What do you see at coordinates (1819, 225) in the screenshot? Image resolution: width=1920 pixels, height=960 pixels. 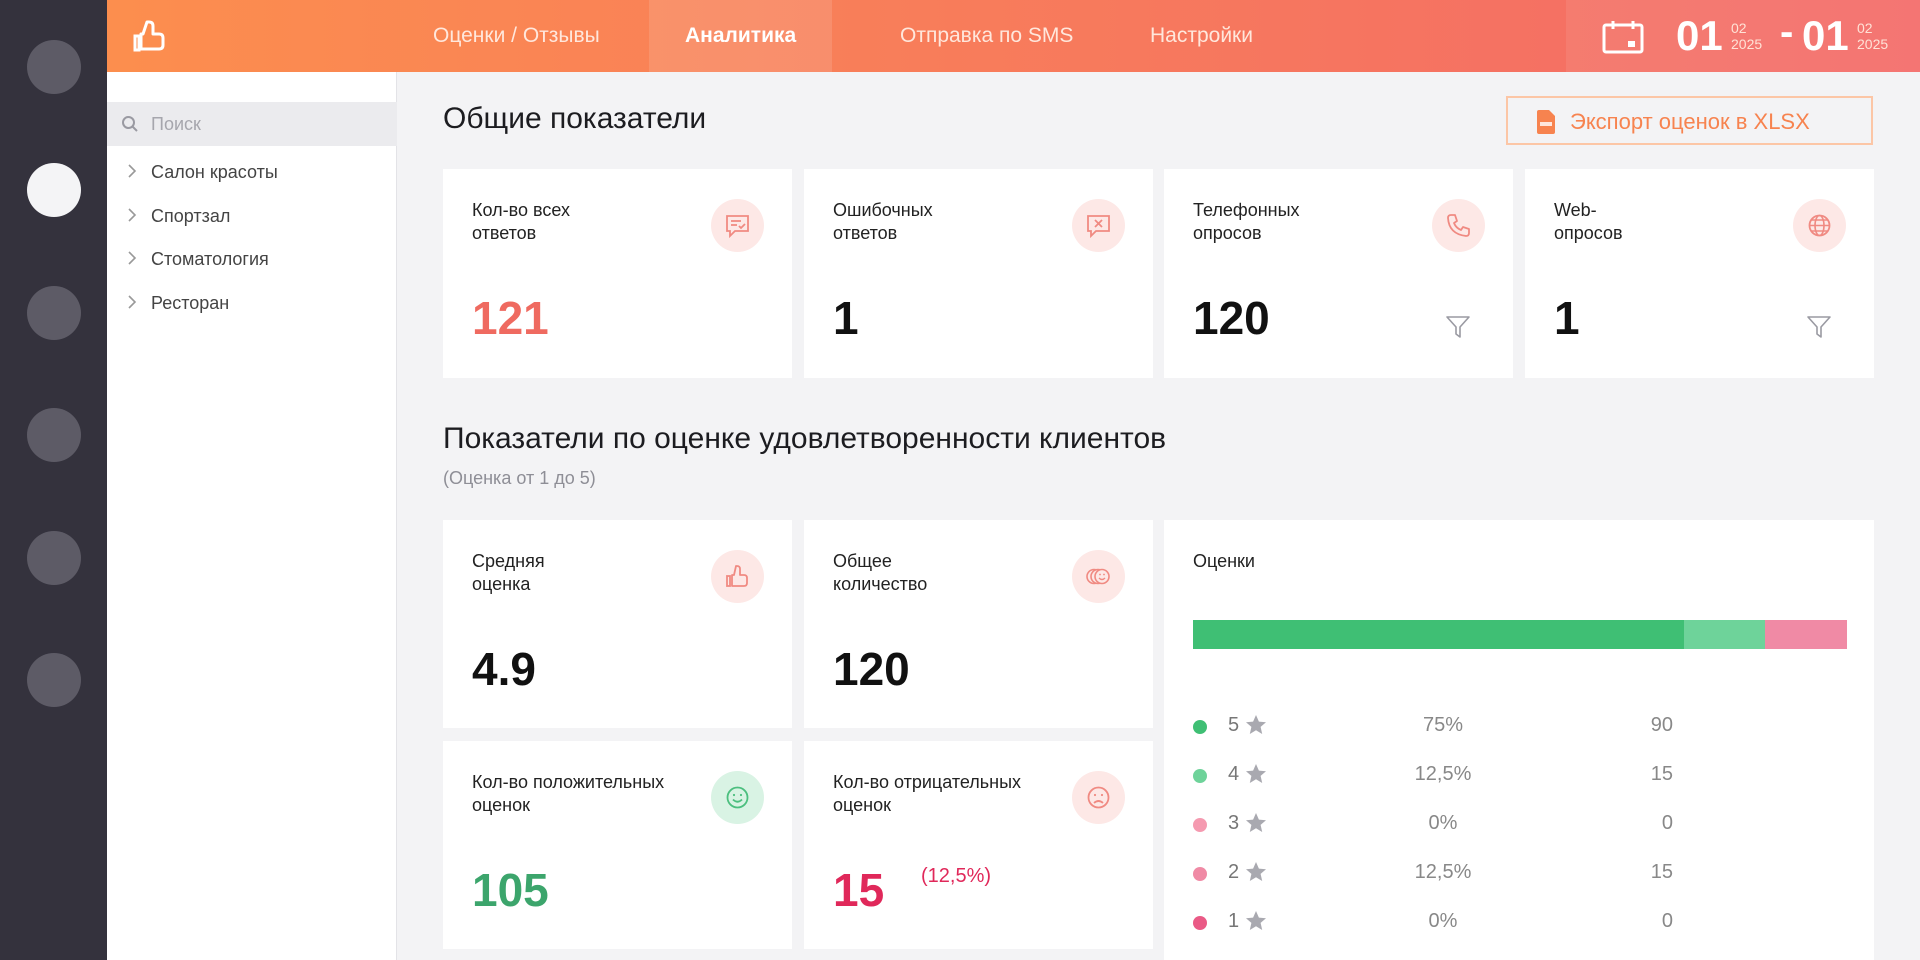 I see `globe-icon` at bounding box center [1819, 225].